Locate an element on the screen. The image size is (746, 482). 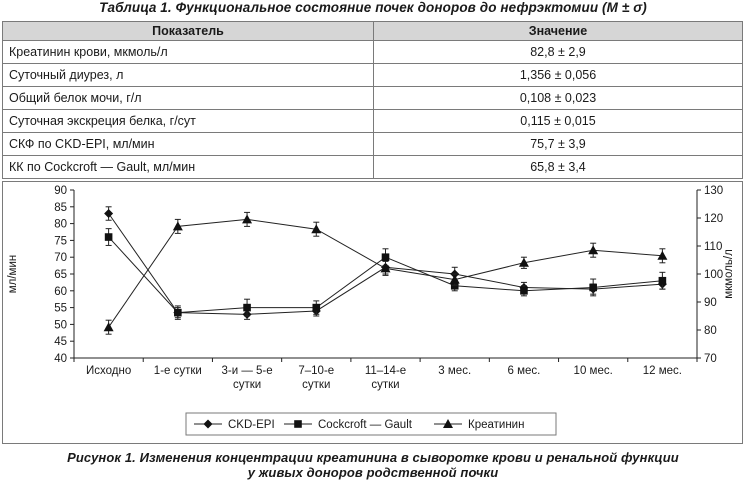
figure-caption-line-2: у живых доноров родственной почки is located at coordinates (373, 472).